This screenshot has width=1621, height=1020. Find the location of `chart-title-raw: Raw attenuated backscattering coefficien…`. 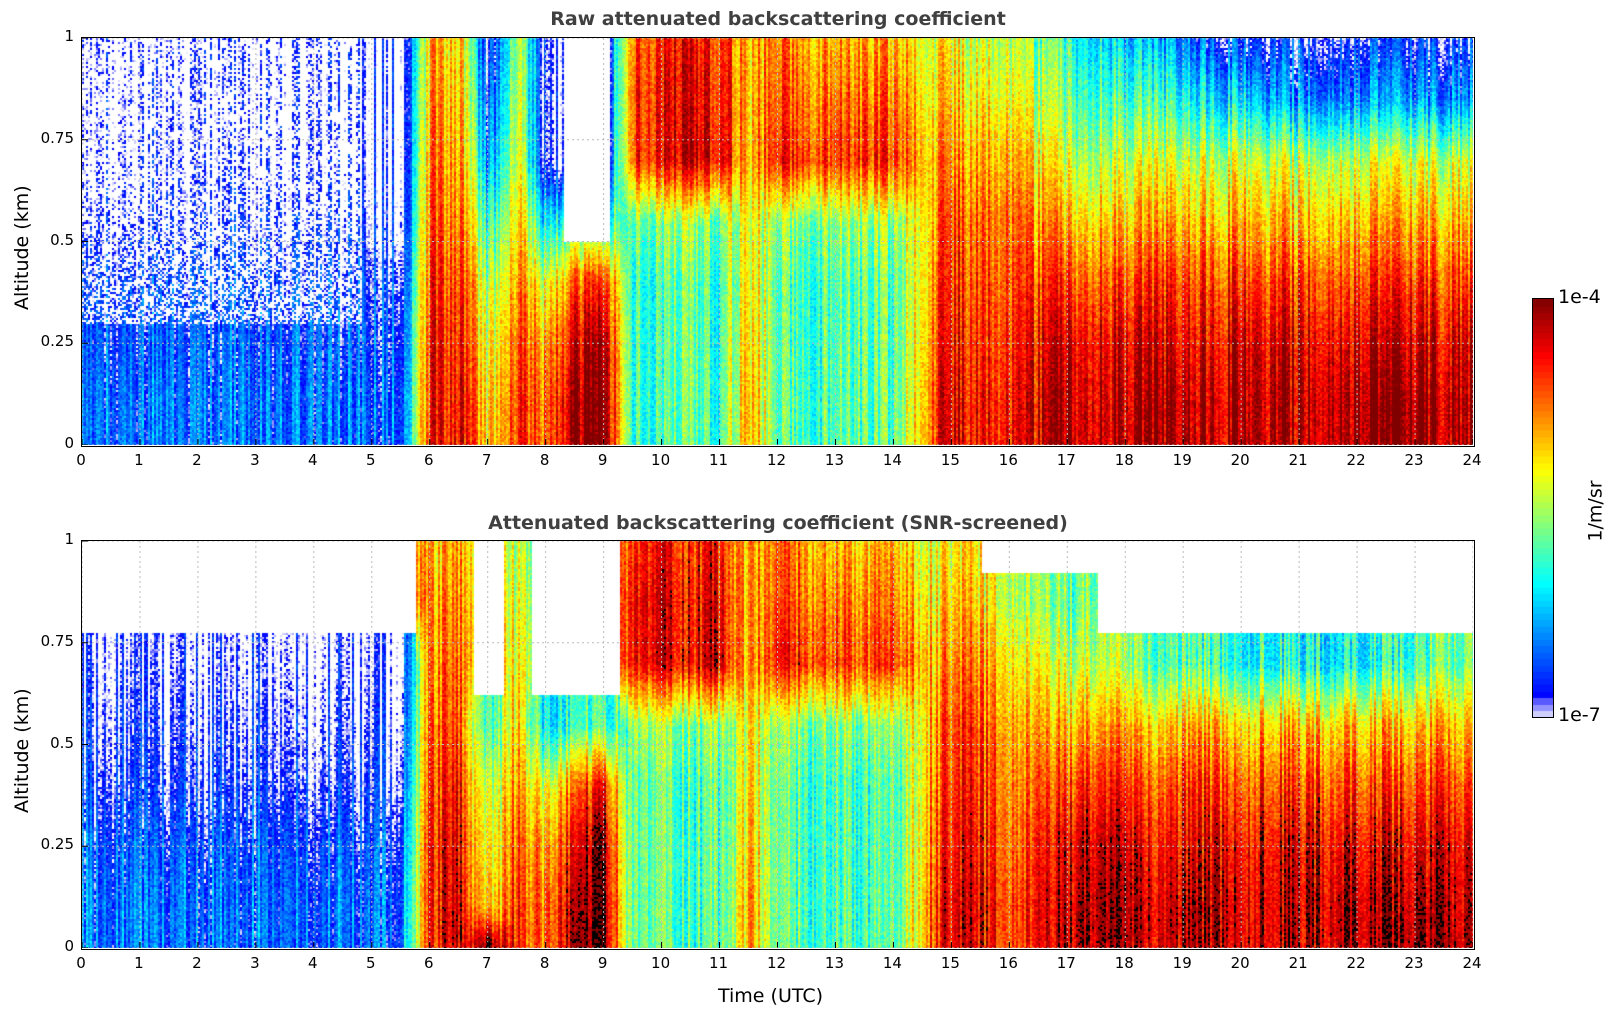

chart-title-raw: Raw attenuated backscattering coefficien… is located at coordinates (778, 19).